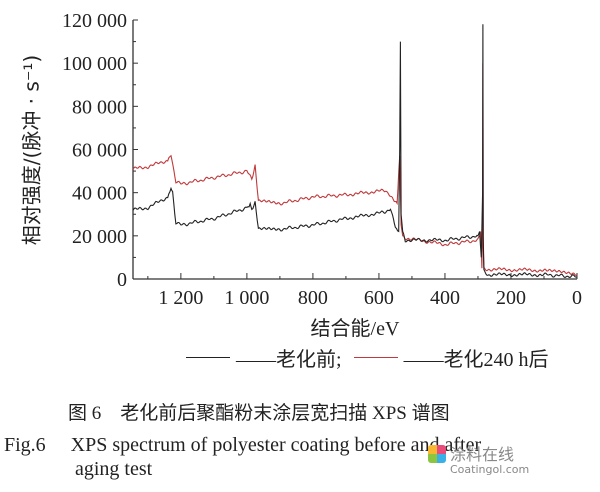  What do you see at coordinates (94, 64) in the screenshot?
I see `y-tick-label: 100 000` at bounding box center [94, 64].